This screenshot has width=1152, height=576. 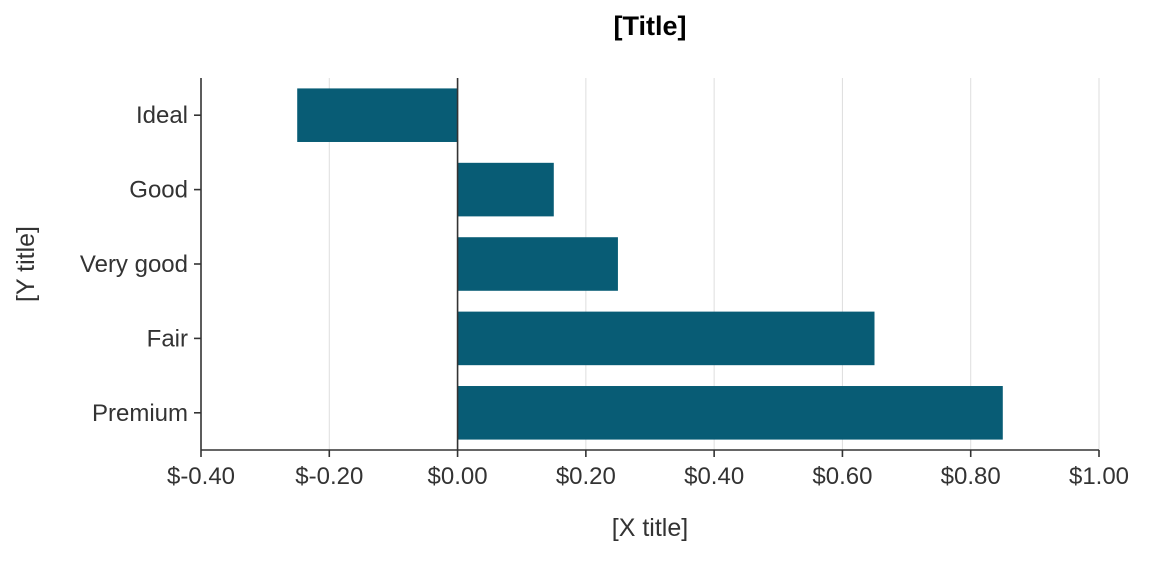 What do you see at coordinates (650, 528) in the screenshot?
I see `x-axis-title: [X title]` at bounding box center [650, 528].